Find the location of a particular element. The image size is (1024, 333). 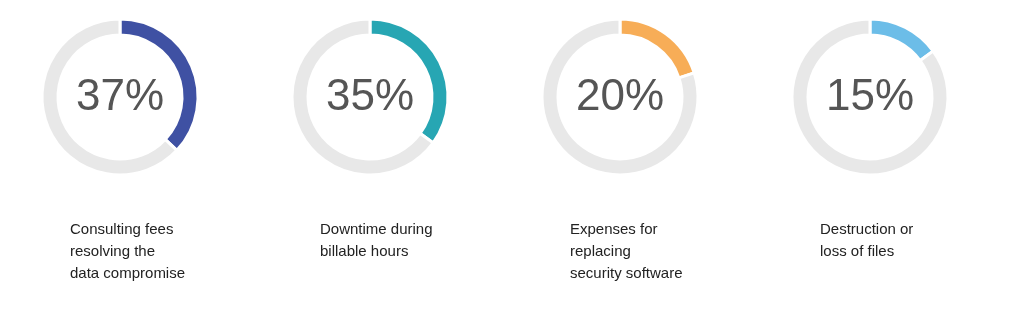

data-label: 15% is located at coordinates (870, 94).